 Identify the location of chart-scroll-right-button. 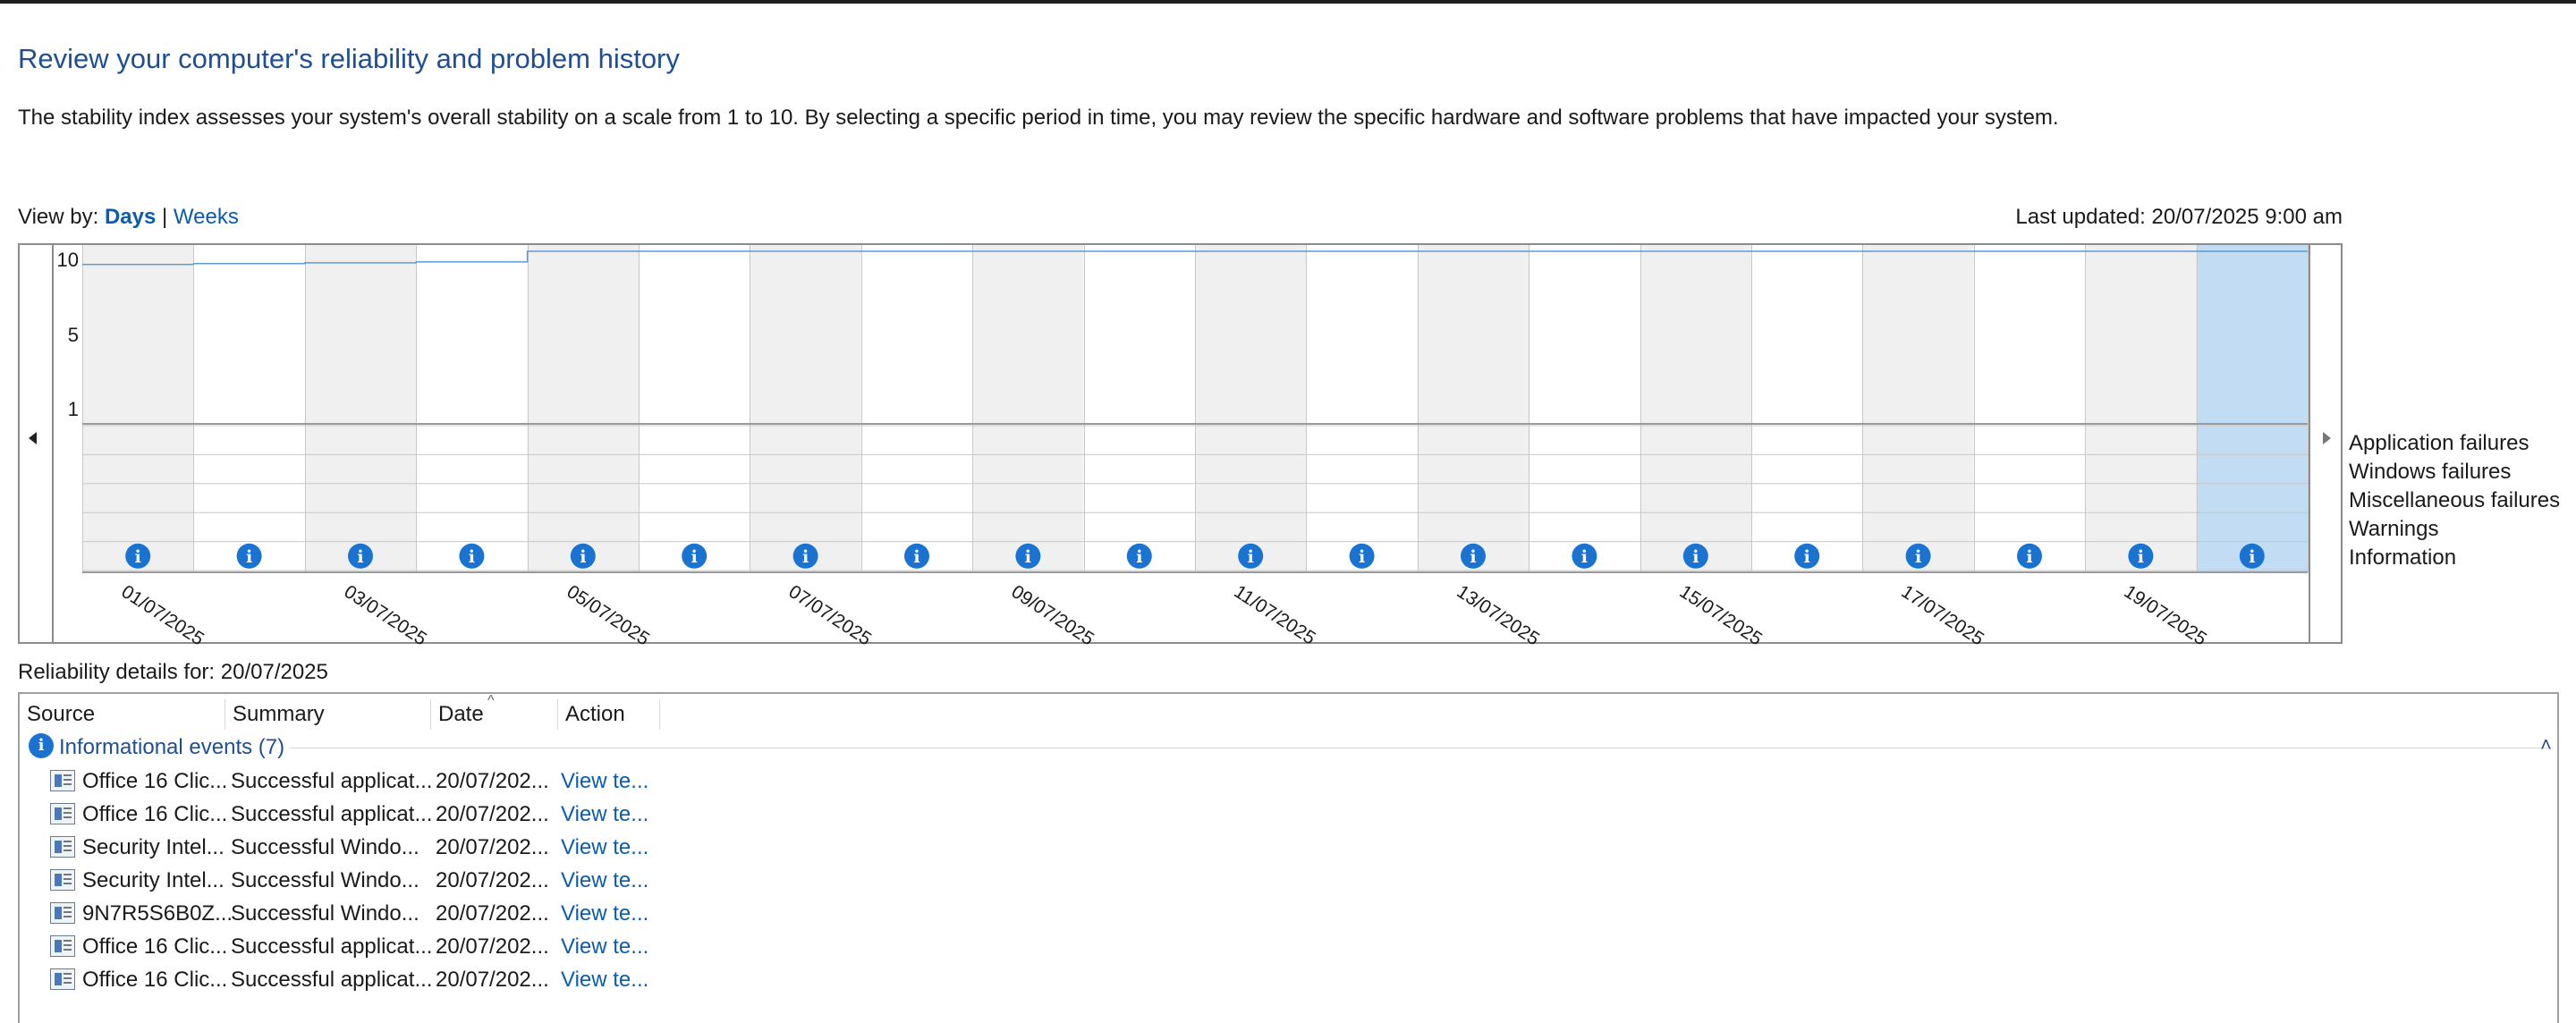
(2326, 443).